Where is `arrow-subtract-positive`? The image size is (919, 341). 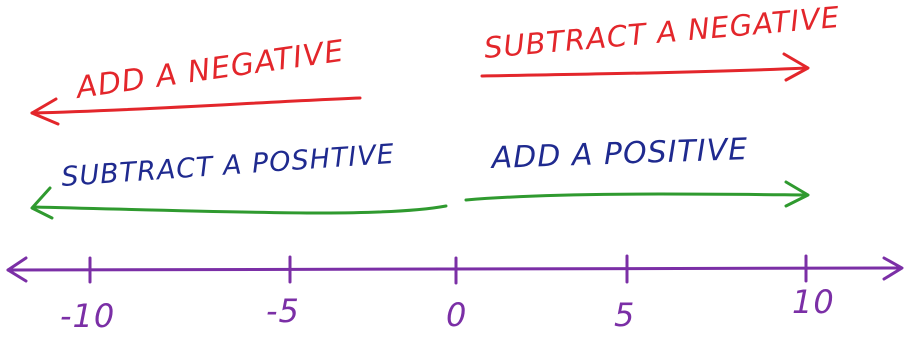
arrow-subtract-positive is located at coordinates (240, 209).